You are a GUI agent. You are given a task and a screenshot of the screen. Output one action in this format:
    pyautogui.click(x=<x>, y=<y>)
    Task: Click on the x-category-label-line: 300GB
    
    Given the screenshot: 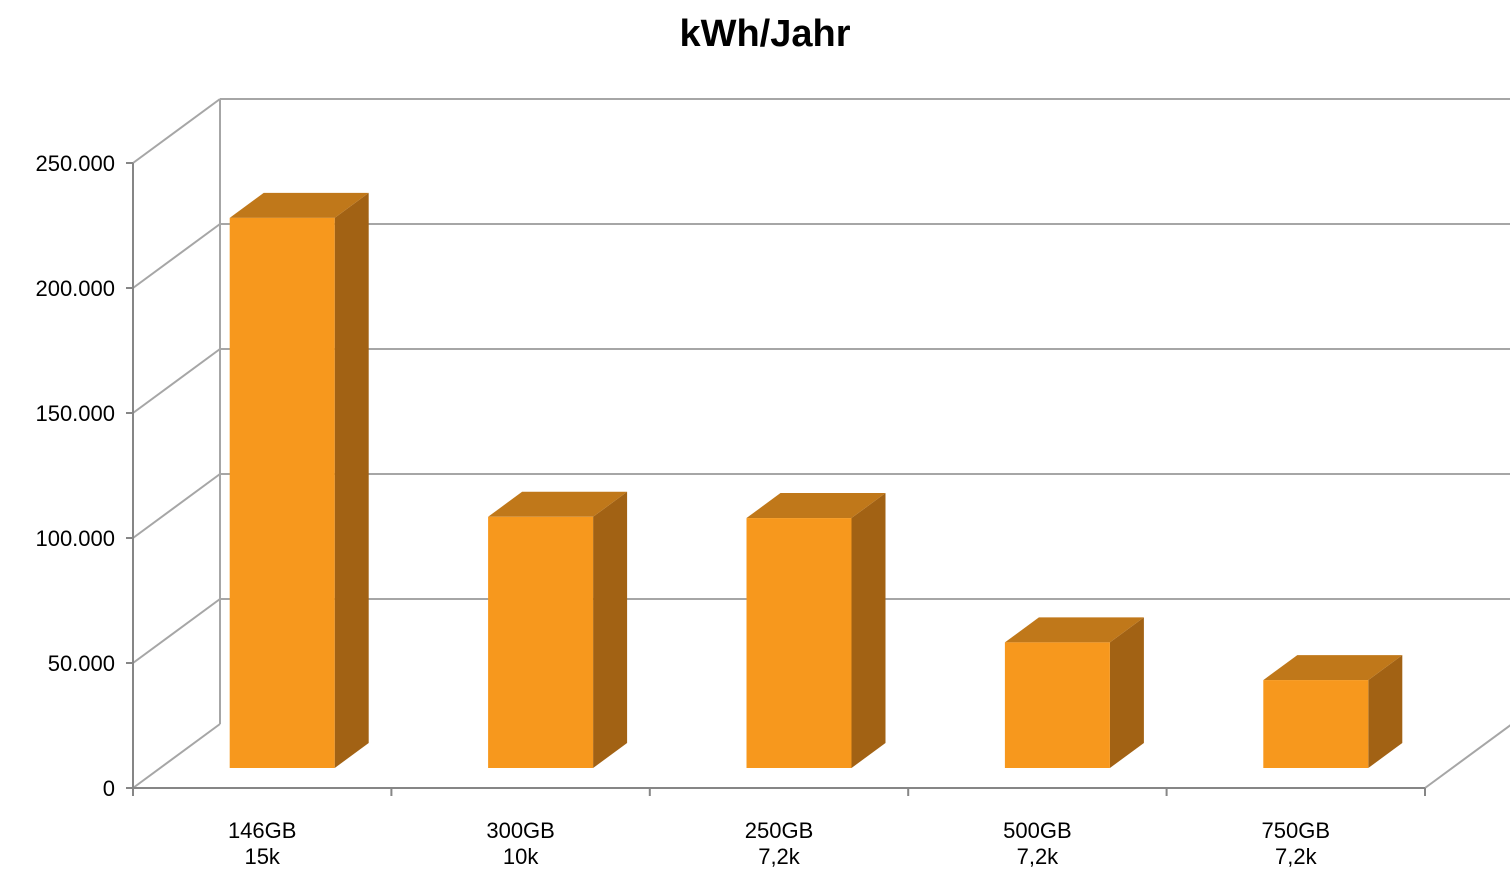 What is the action you would take?
    pyautogui.click(x=520, y=830)
    